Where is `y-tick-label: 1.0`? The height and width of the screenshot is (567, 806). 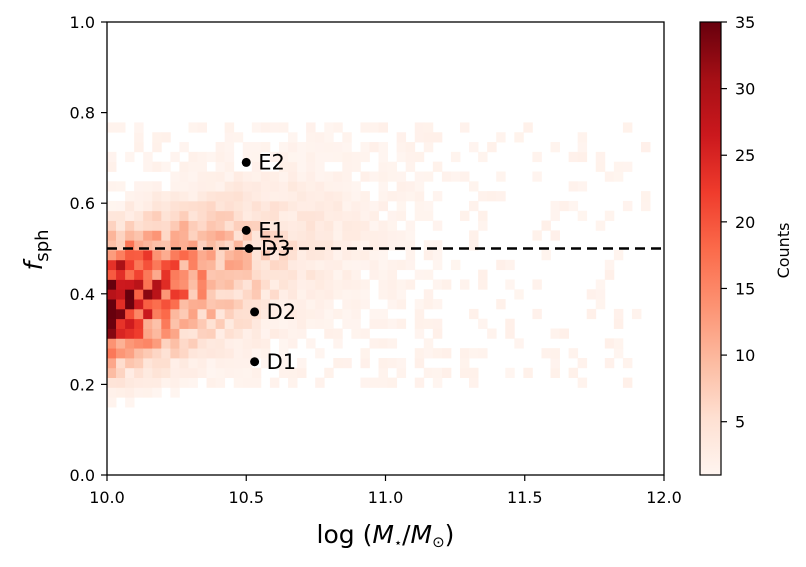
y-tick-label: 1.0 is located at coordinates (82, 22).